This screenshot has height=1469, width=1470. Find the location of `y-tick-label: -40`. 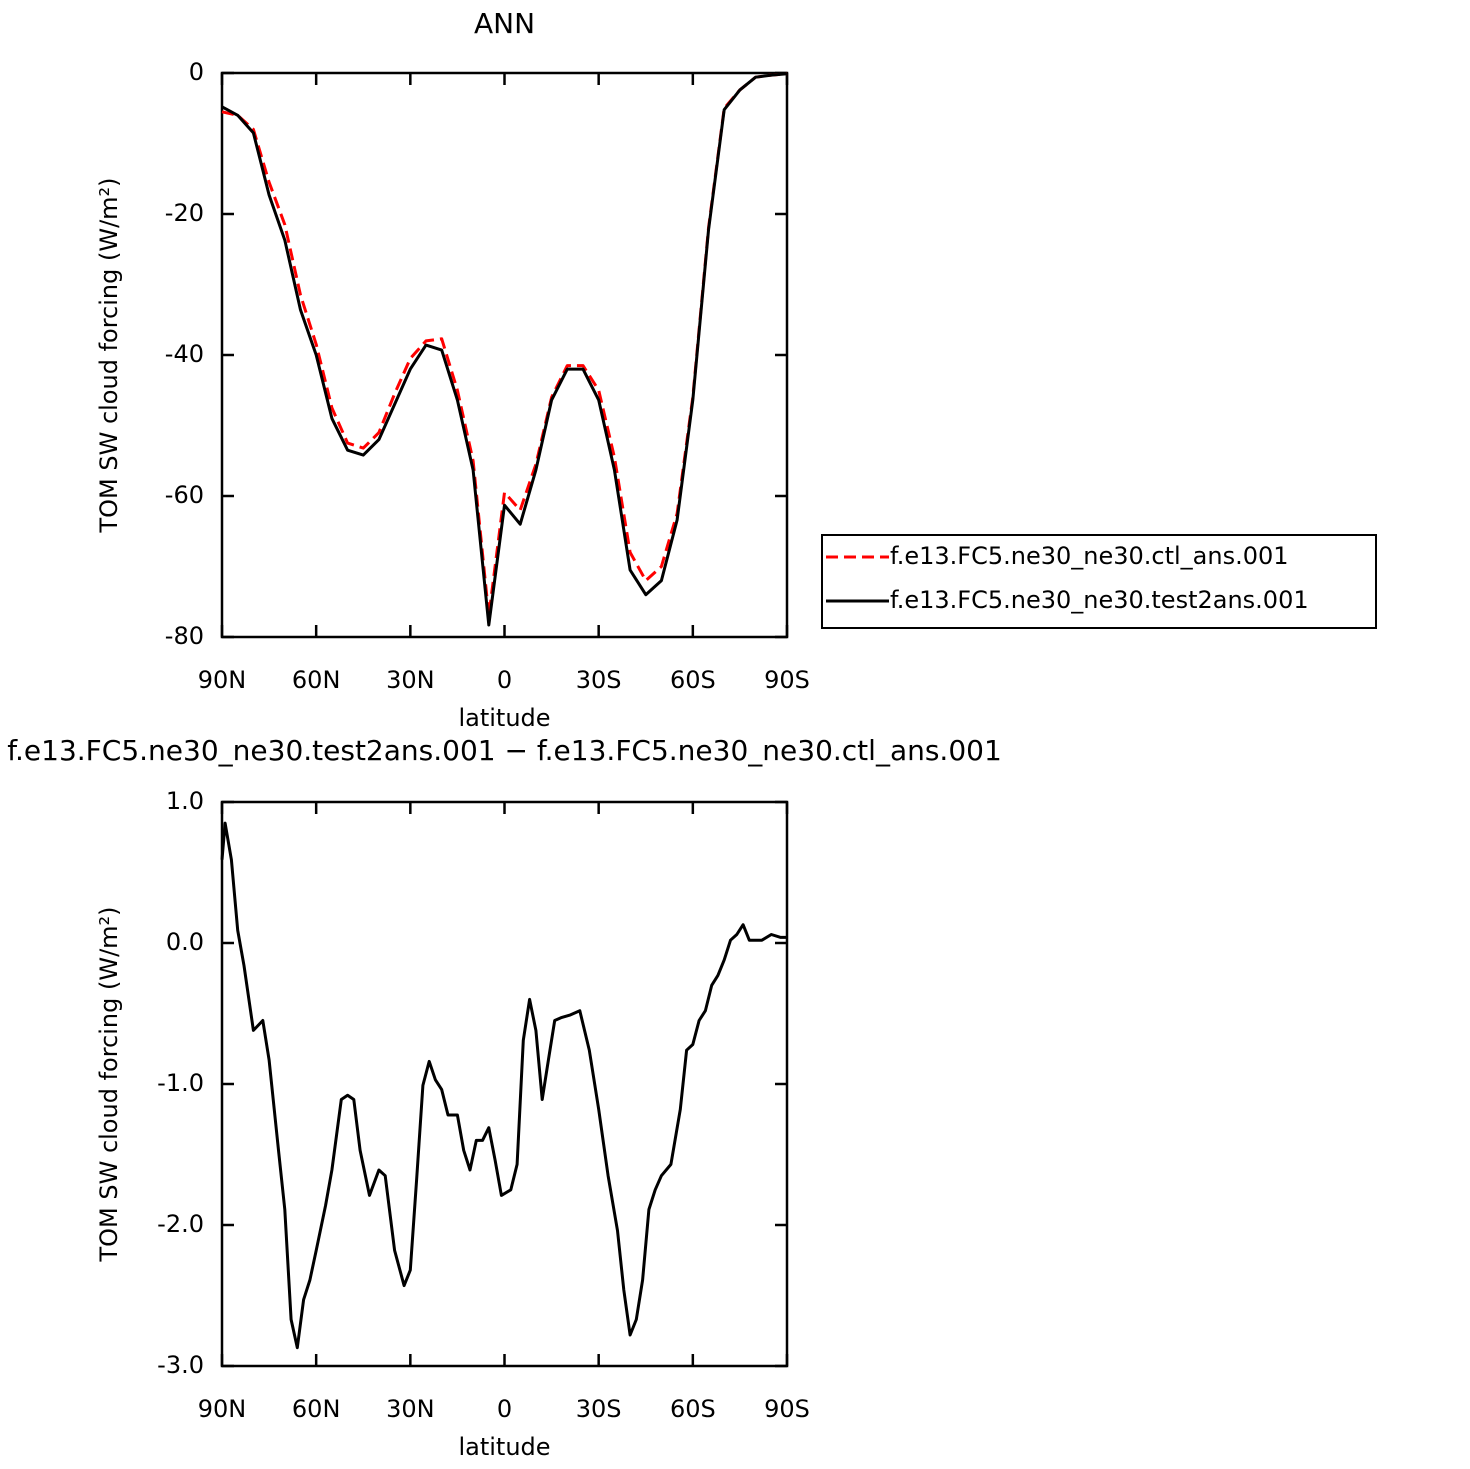

y-tick-label: -40 is located at coordinates (184, 354).